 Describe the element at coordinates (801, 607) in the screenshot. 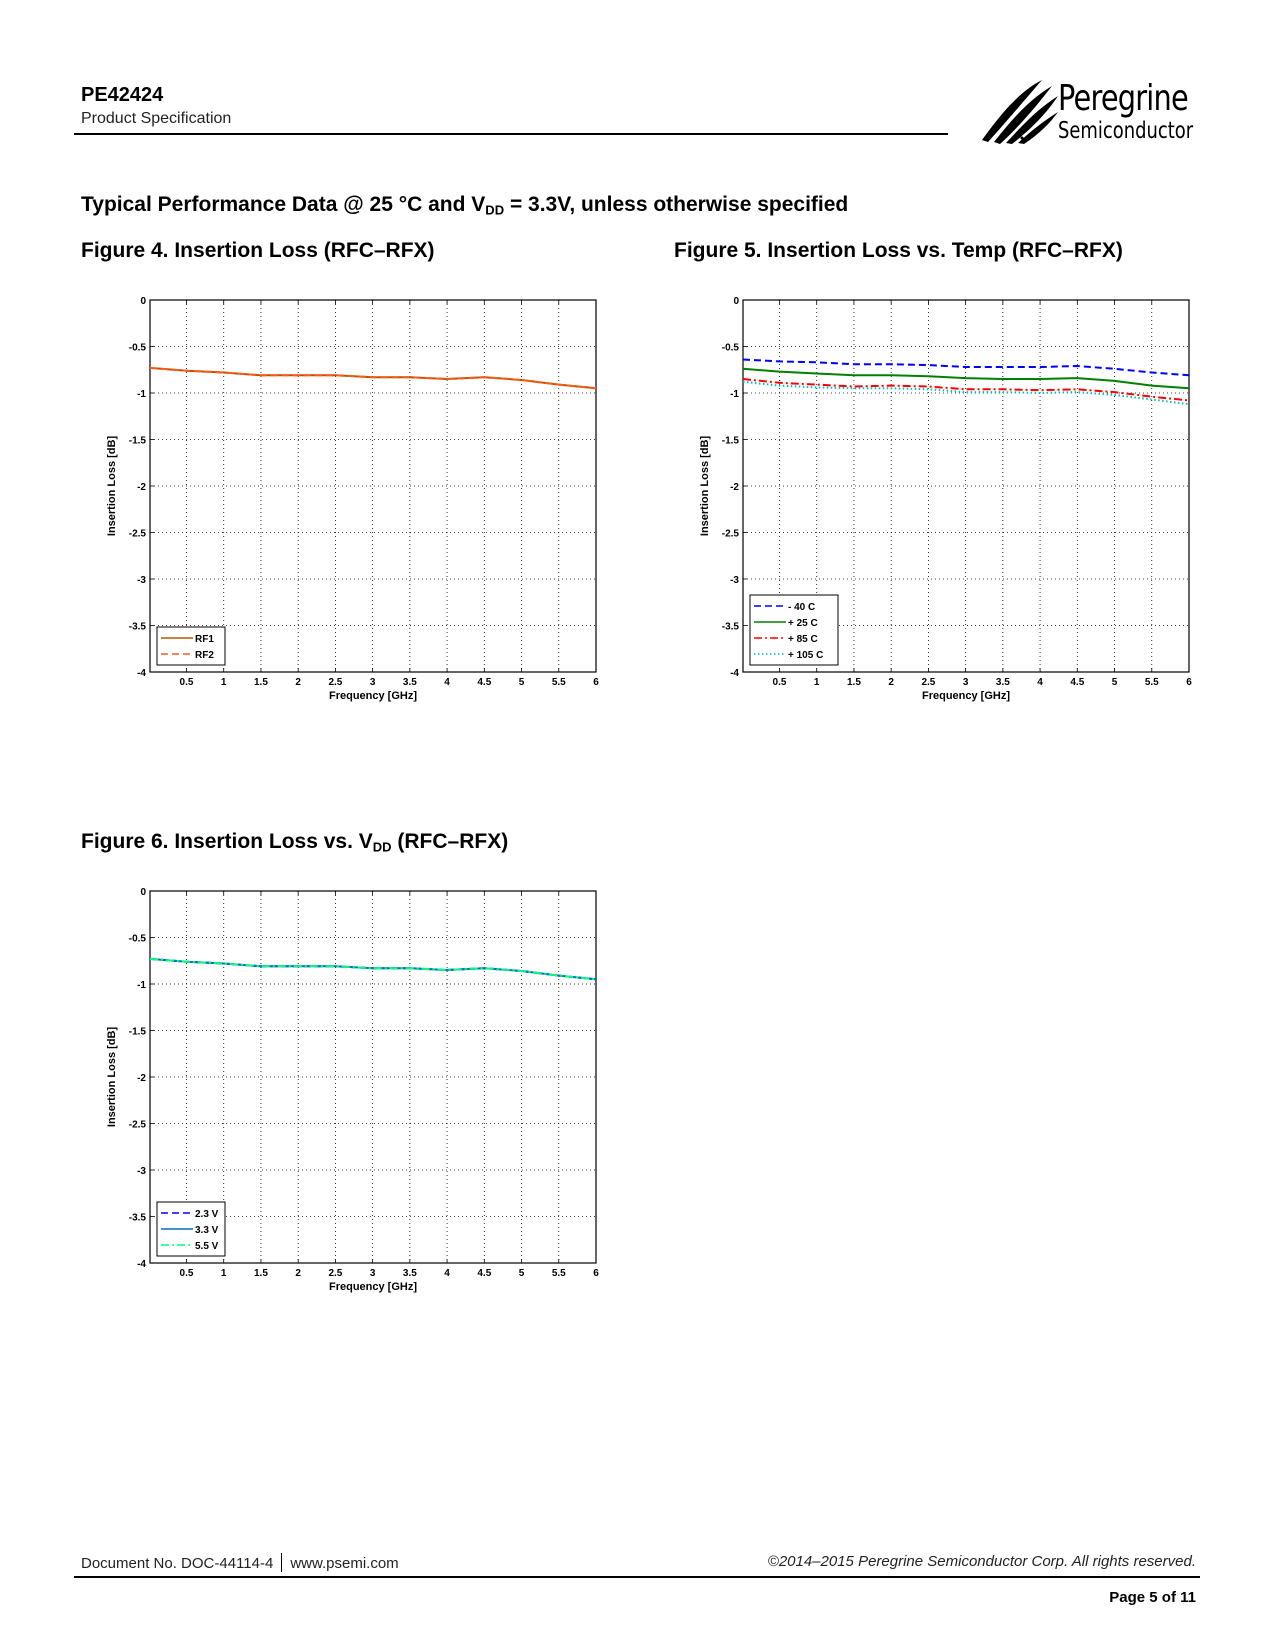

I see `legend-label: - 40 C` at that location.